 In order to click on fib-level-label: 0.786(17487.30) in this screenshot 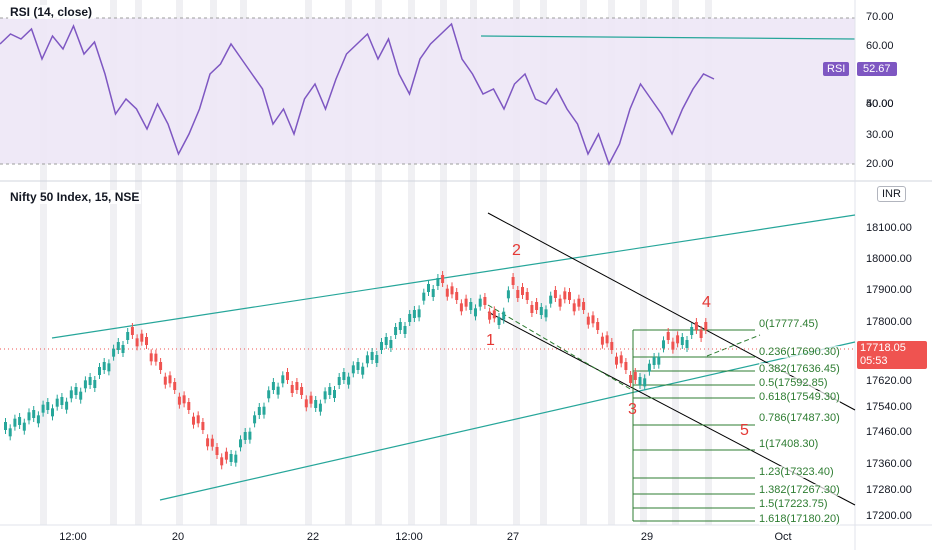, I will do `click(799, 418)`.